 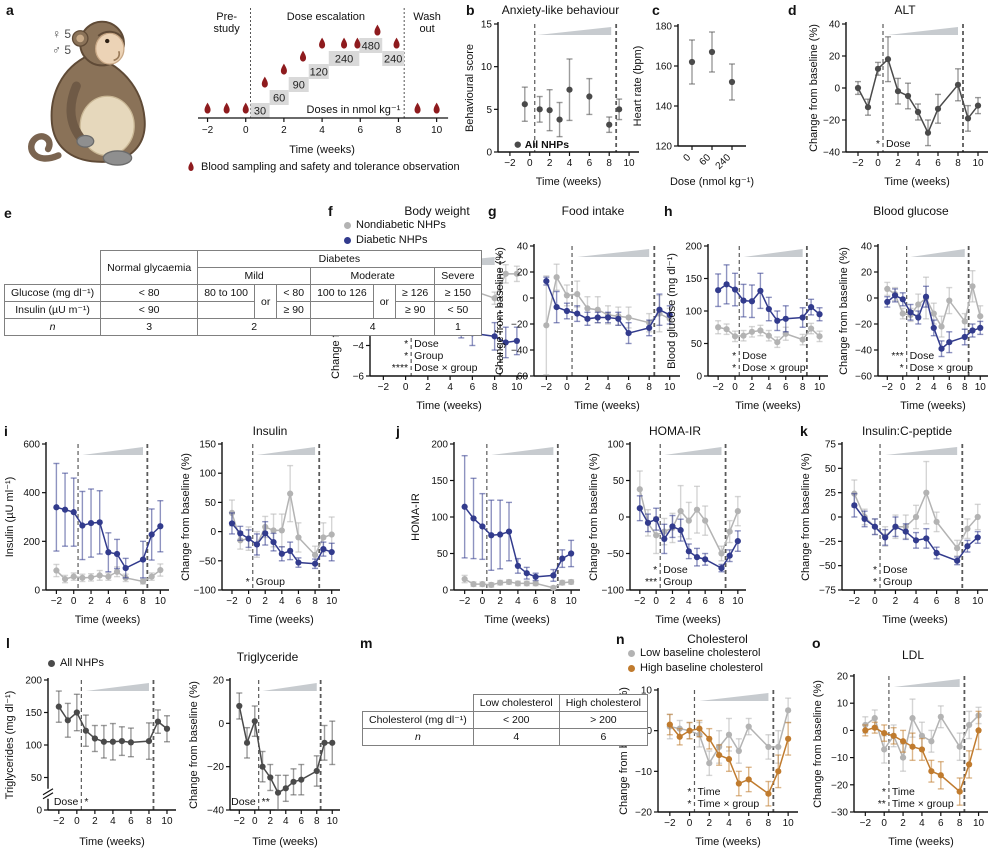 What do you see at coordinates (470, 10) in the screenshot?
I see `panel-b-letter: b` at bounding box center [470, 10].